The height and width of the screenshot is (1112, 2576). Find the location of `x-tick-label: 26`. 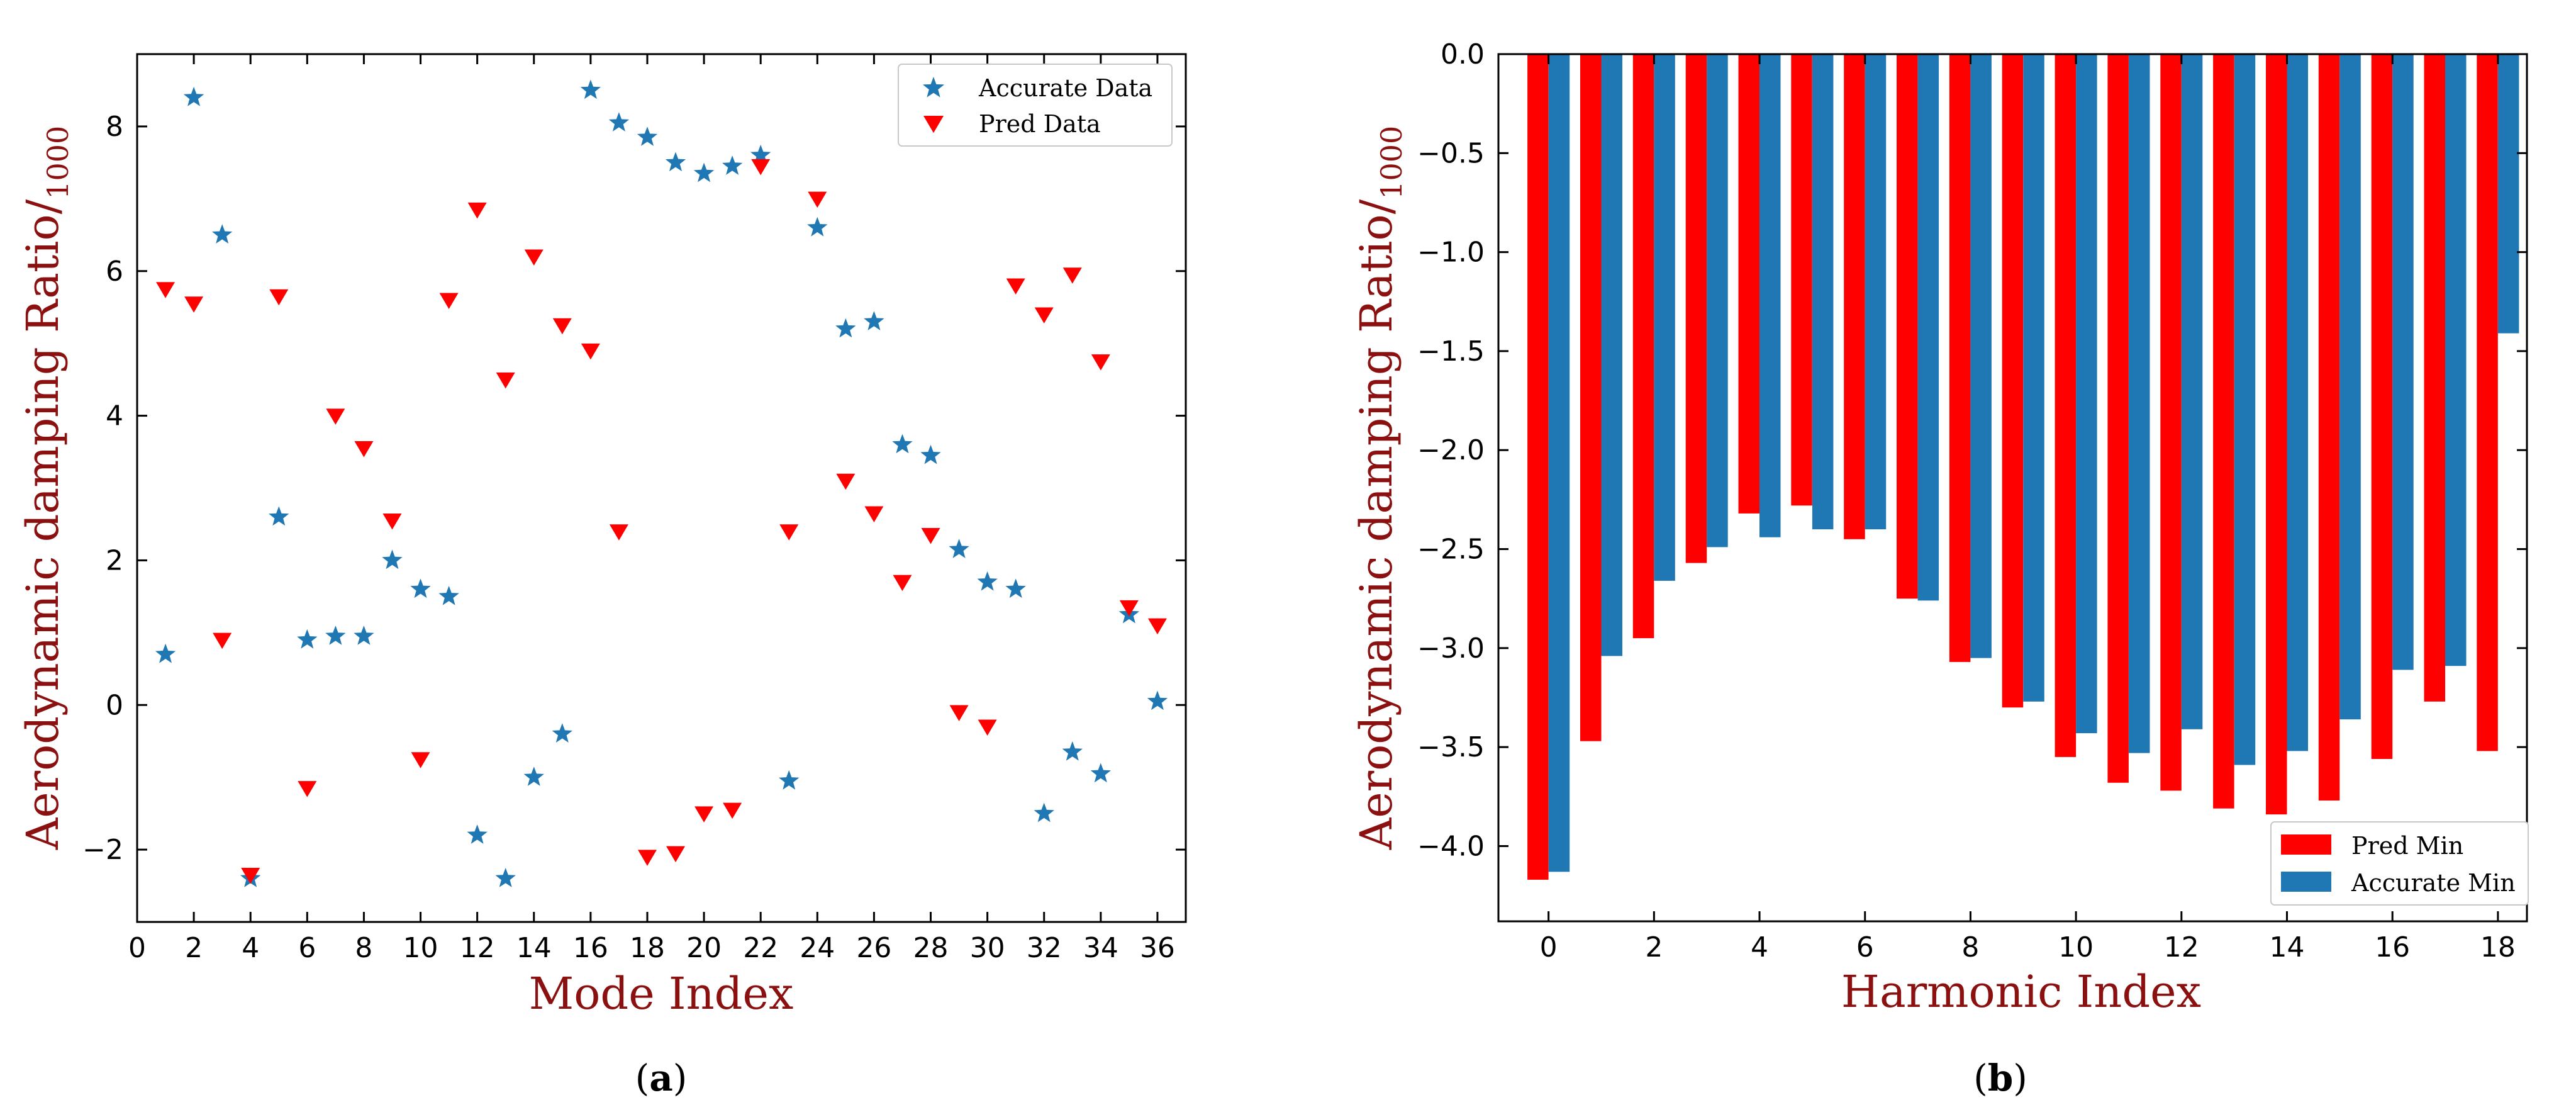

x-tick-label: 26 is located at coordinates (873, 948).